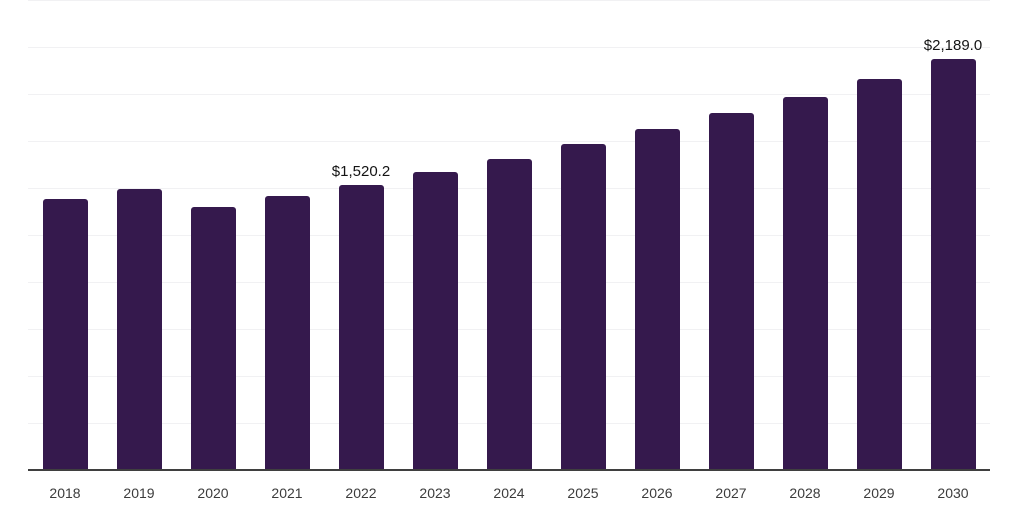  What do you see at coordinates (509, 94) in the screenshot?
I see `gridline-2000` at bounding box center [509, 94].